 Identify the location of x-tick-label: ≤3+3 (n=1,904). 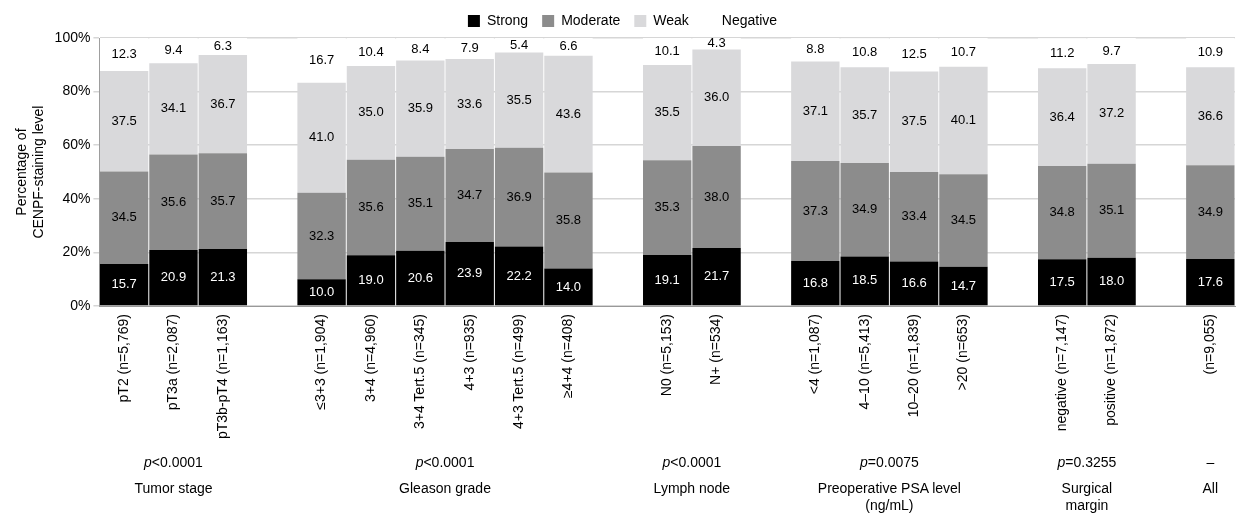
(320, 362).